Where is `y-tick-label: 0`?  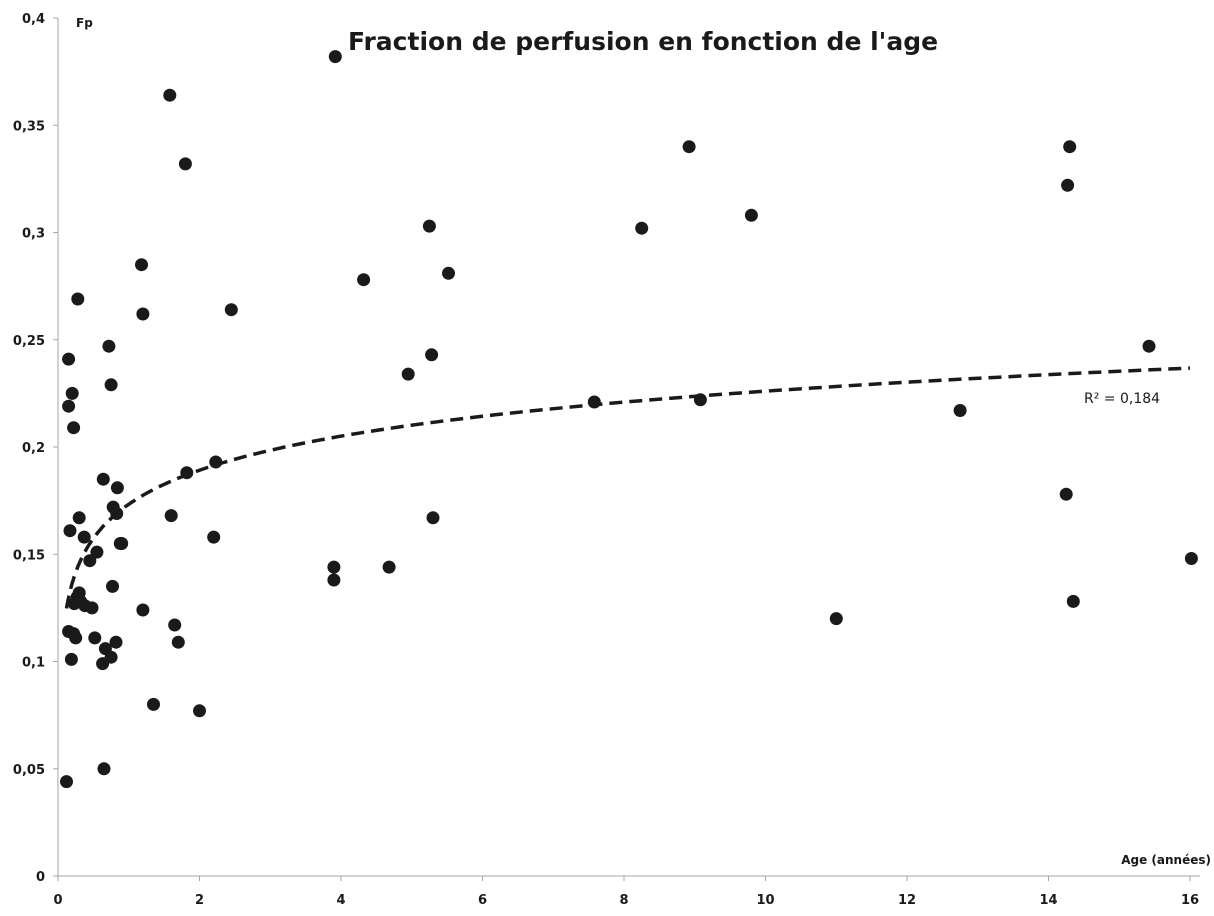
y-tick-label: 0 is located at coordinates (40, 877).